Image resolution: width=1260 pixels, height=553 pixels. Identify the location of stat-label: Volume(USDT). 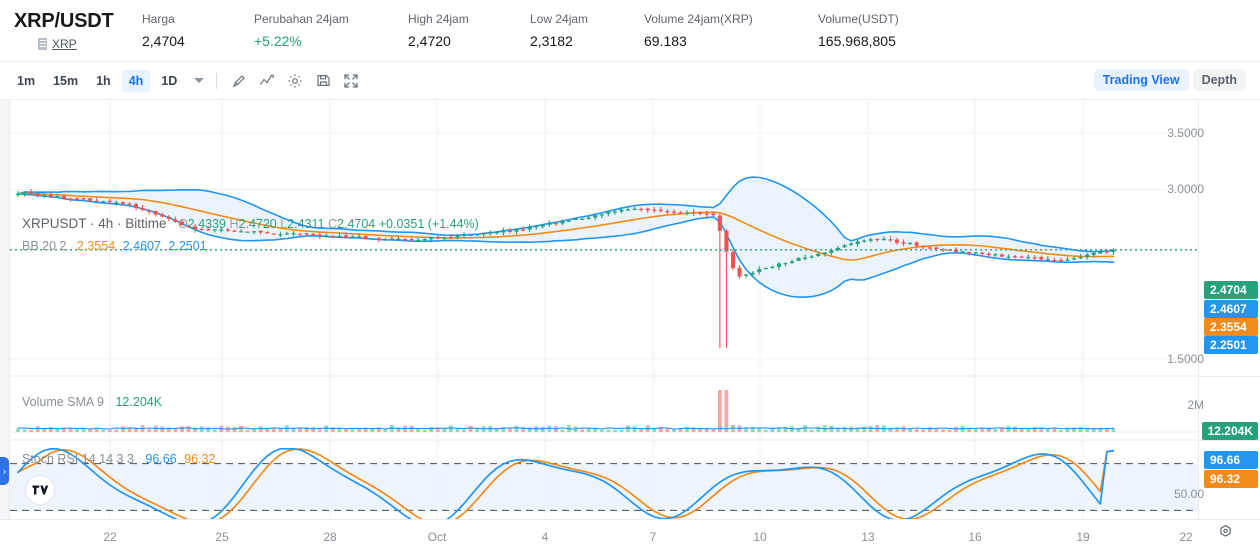
(858, 19).